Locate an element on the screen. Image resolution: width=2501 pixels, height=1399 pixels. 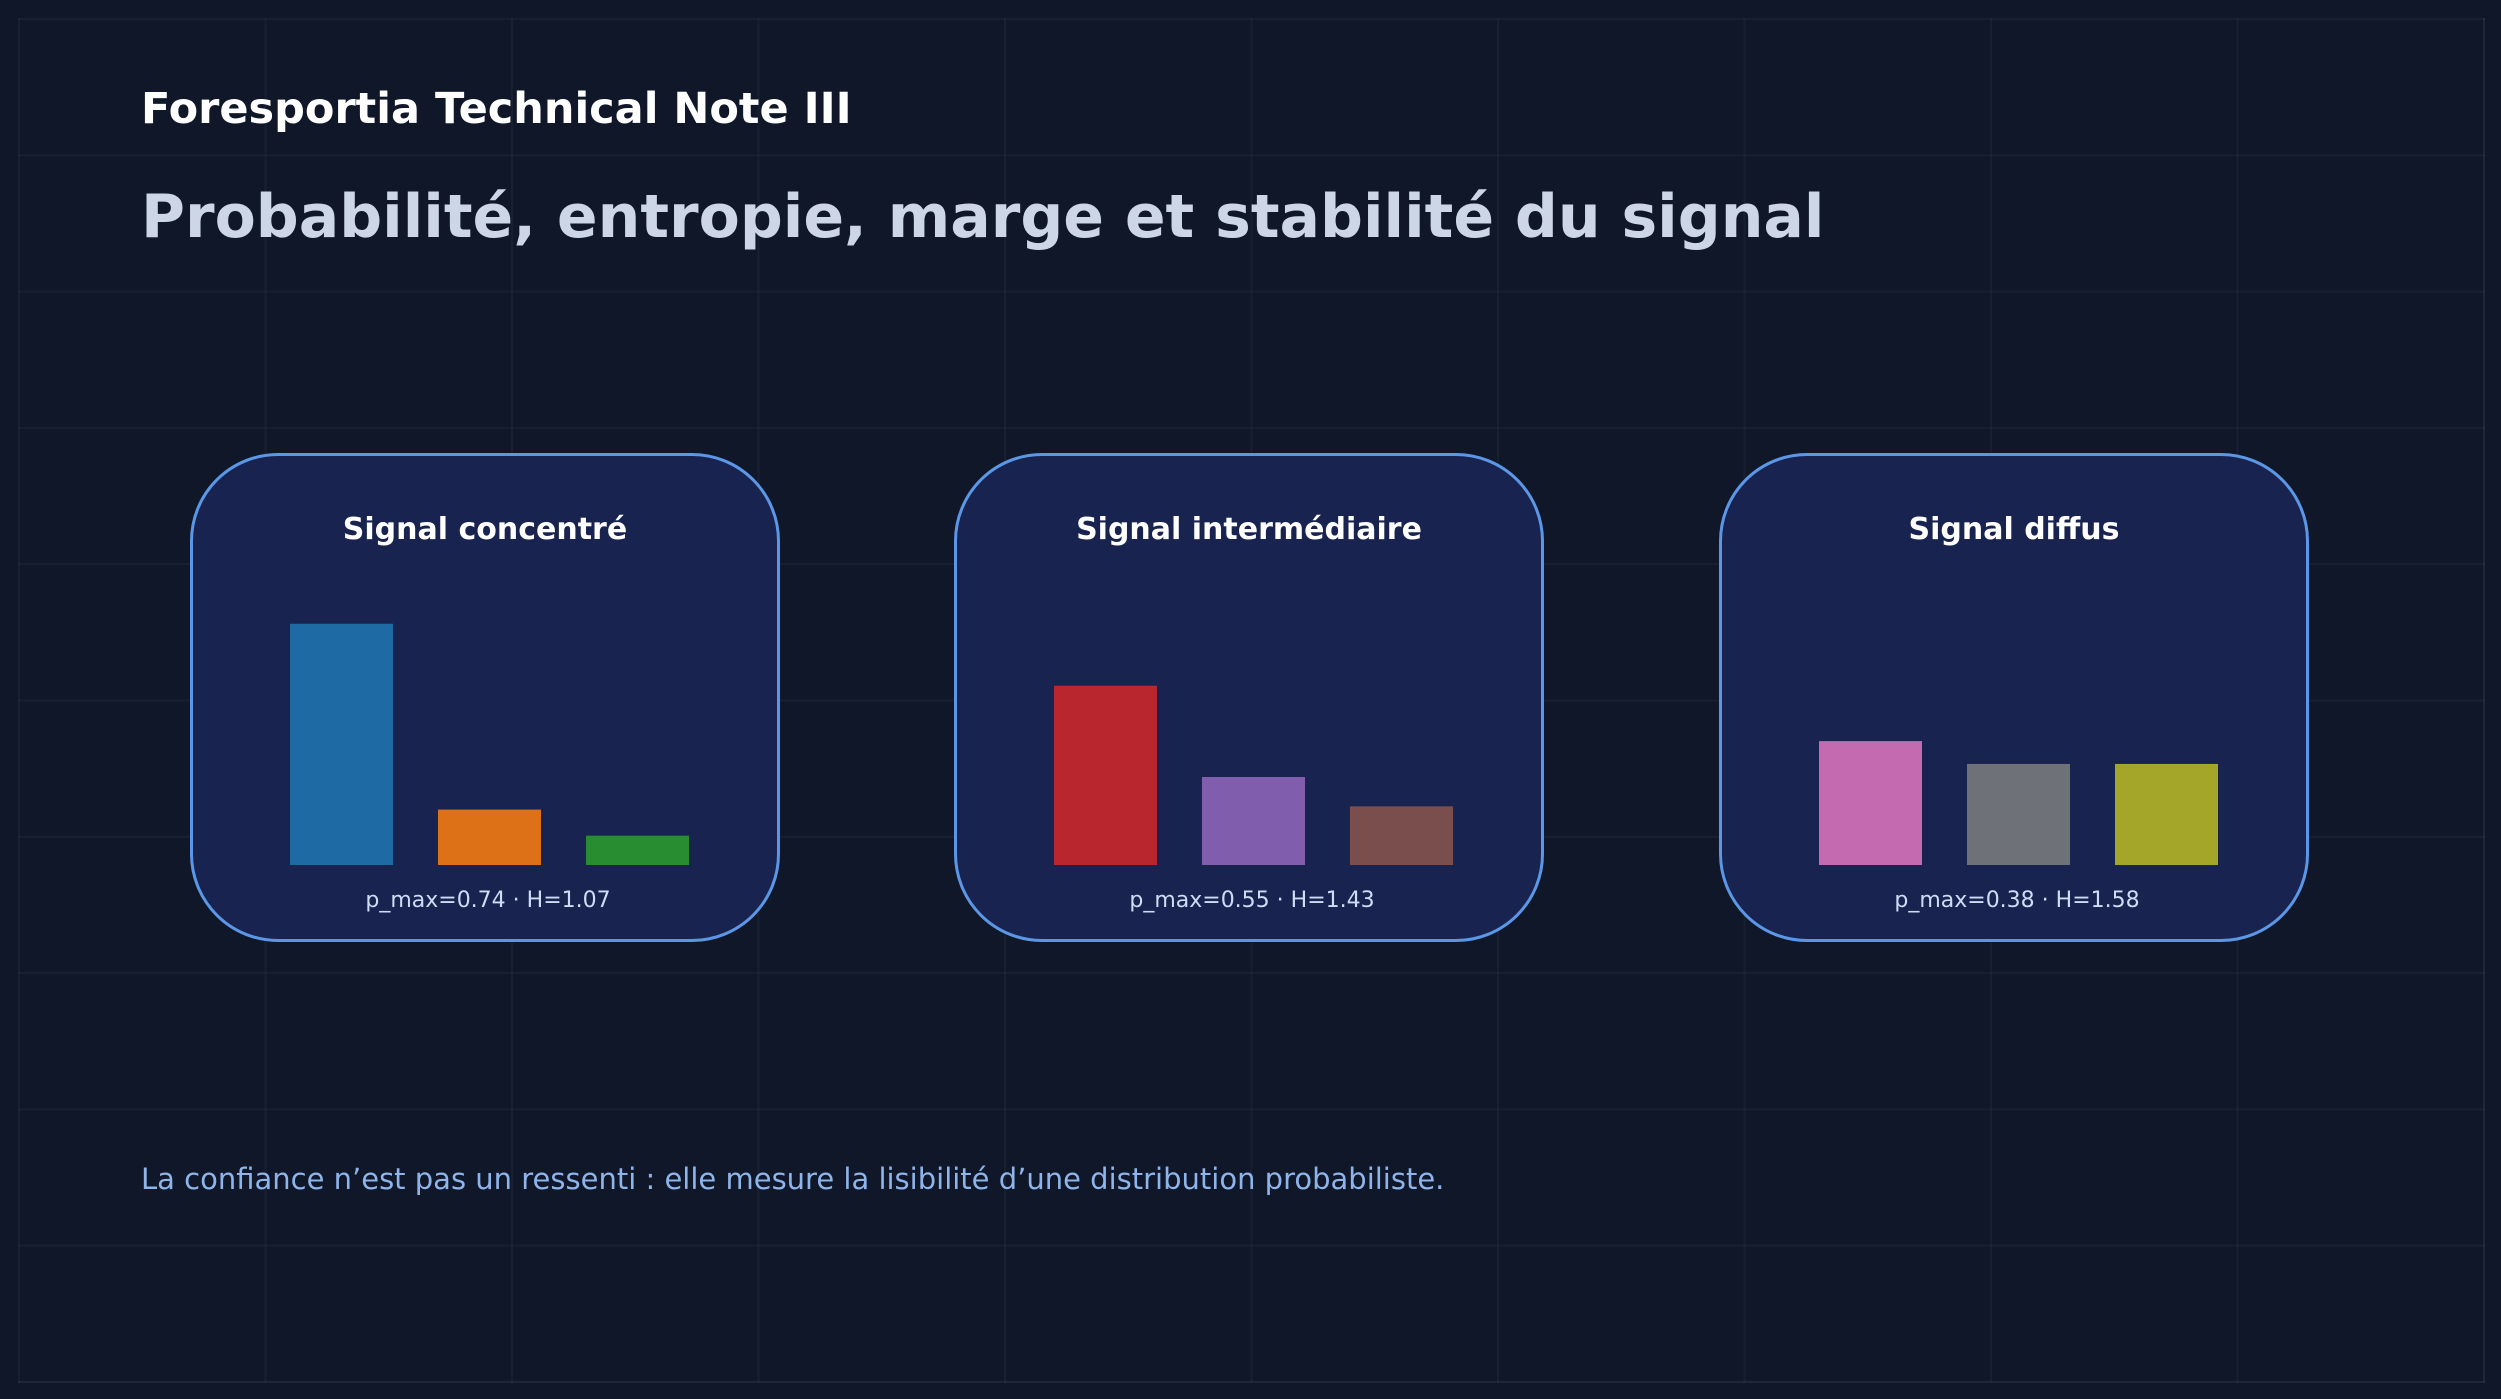
bar-chart-intermediaire: p_max=0.55 · H=1.43 is located at coordinates (1253, 799).